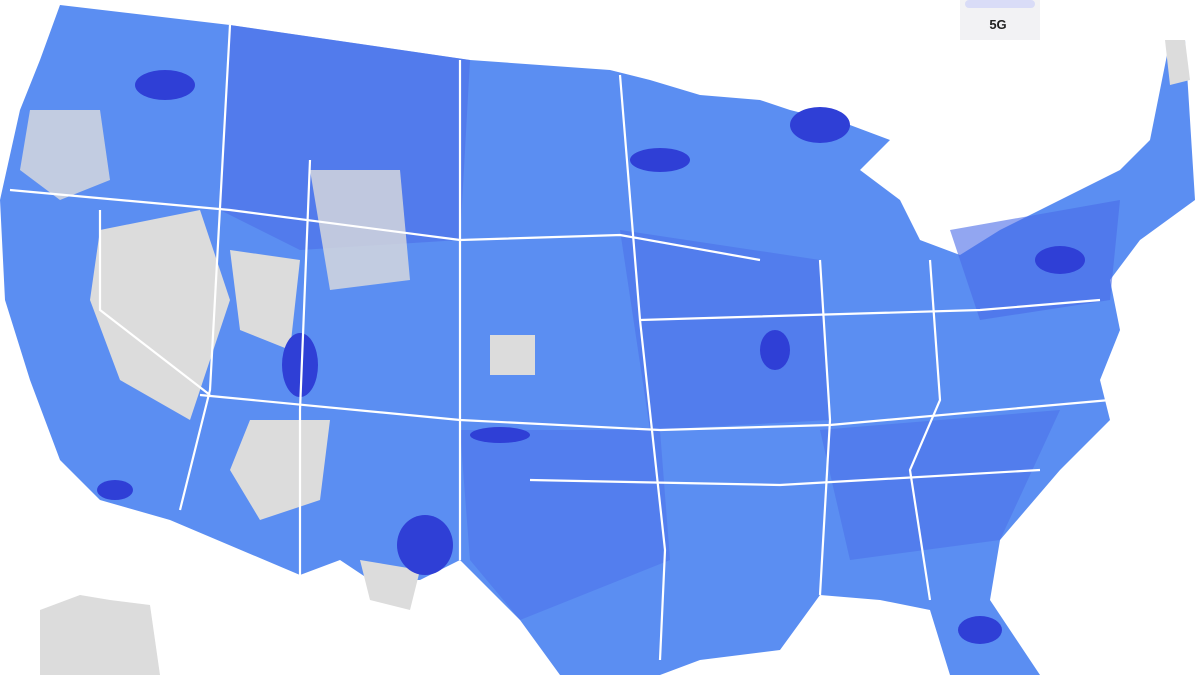 This screenshot has width=1200, height=675. Describe the element at coordinates (100, 635) in the screenshot. I see `alaska` at that location.